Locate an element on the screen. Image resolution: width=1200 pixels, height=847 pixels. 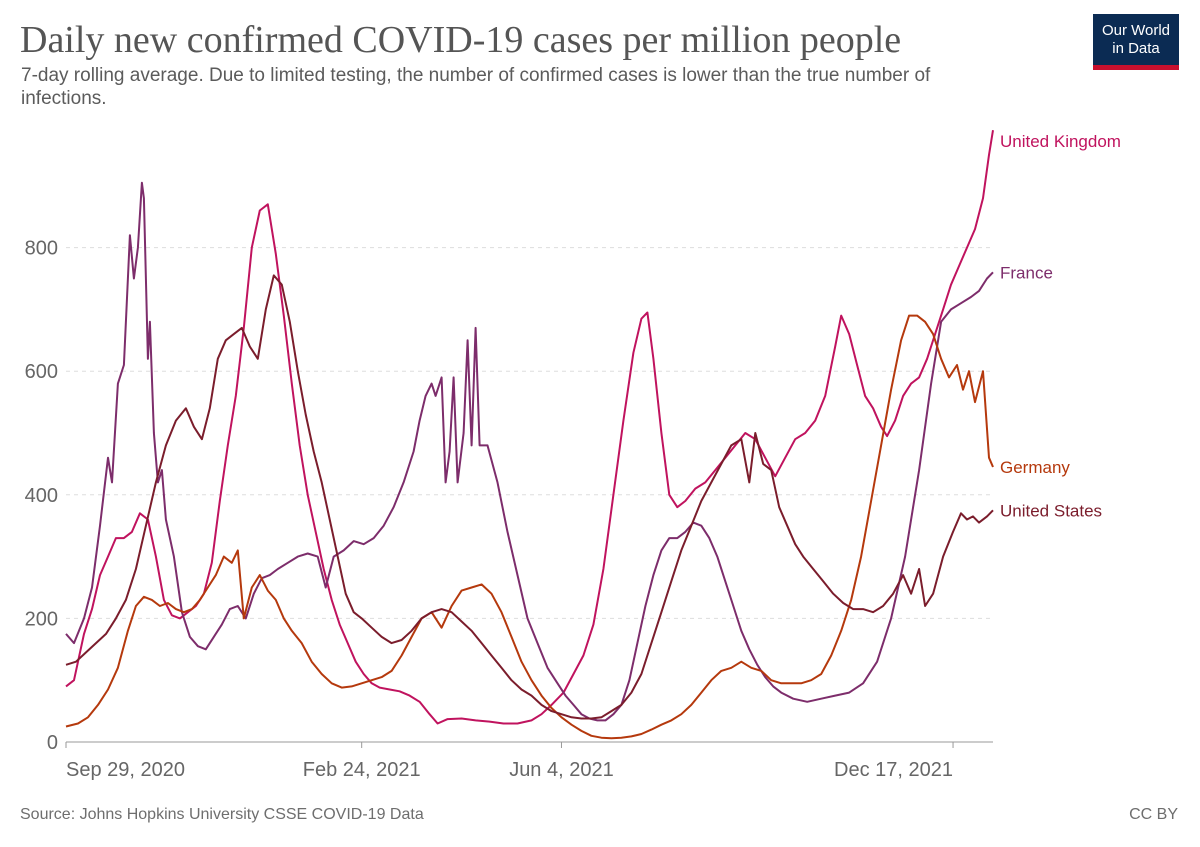
logo-line-1: Our World is located at coordinates (1136, 30).